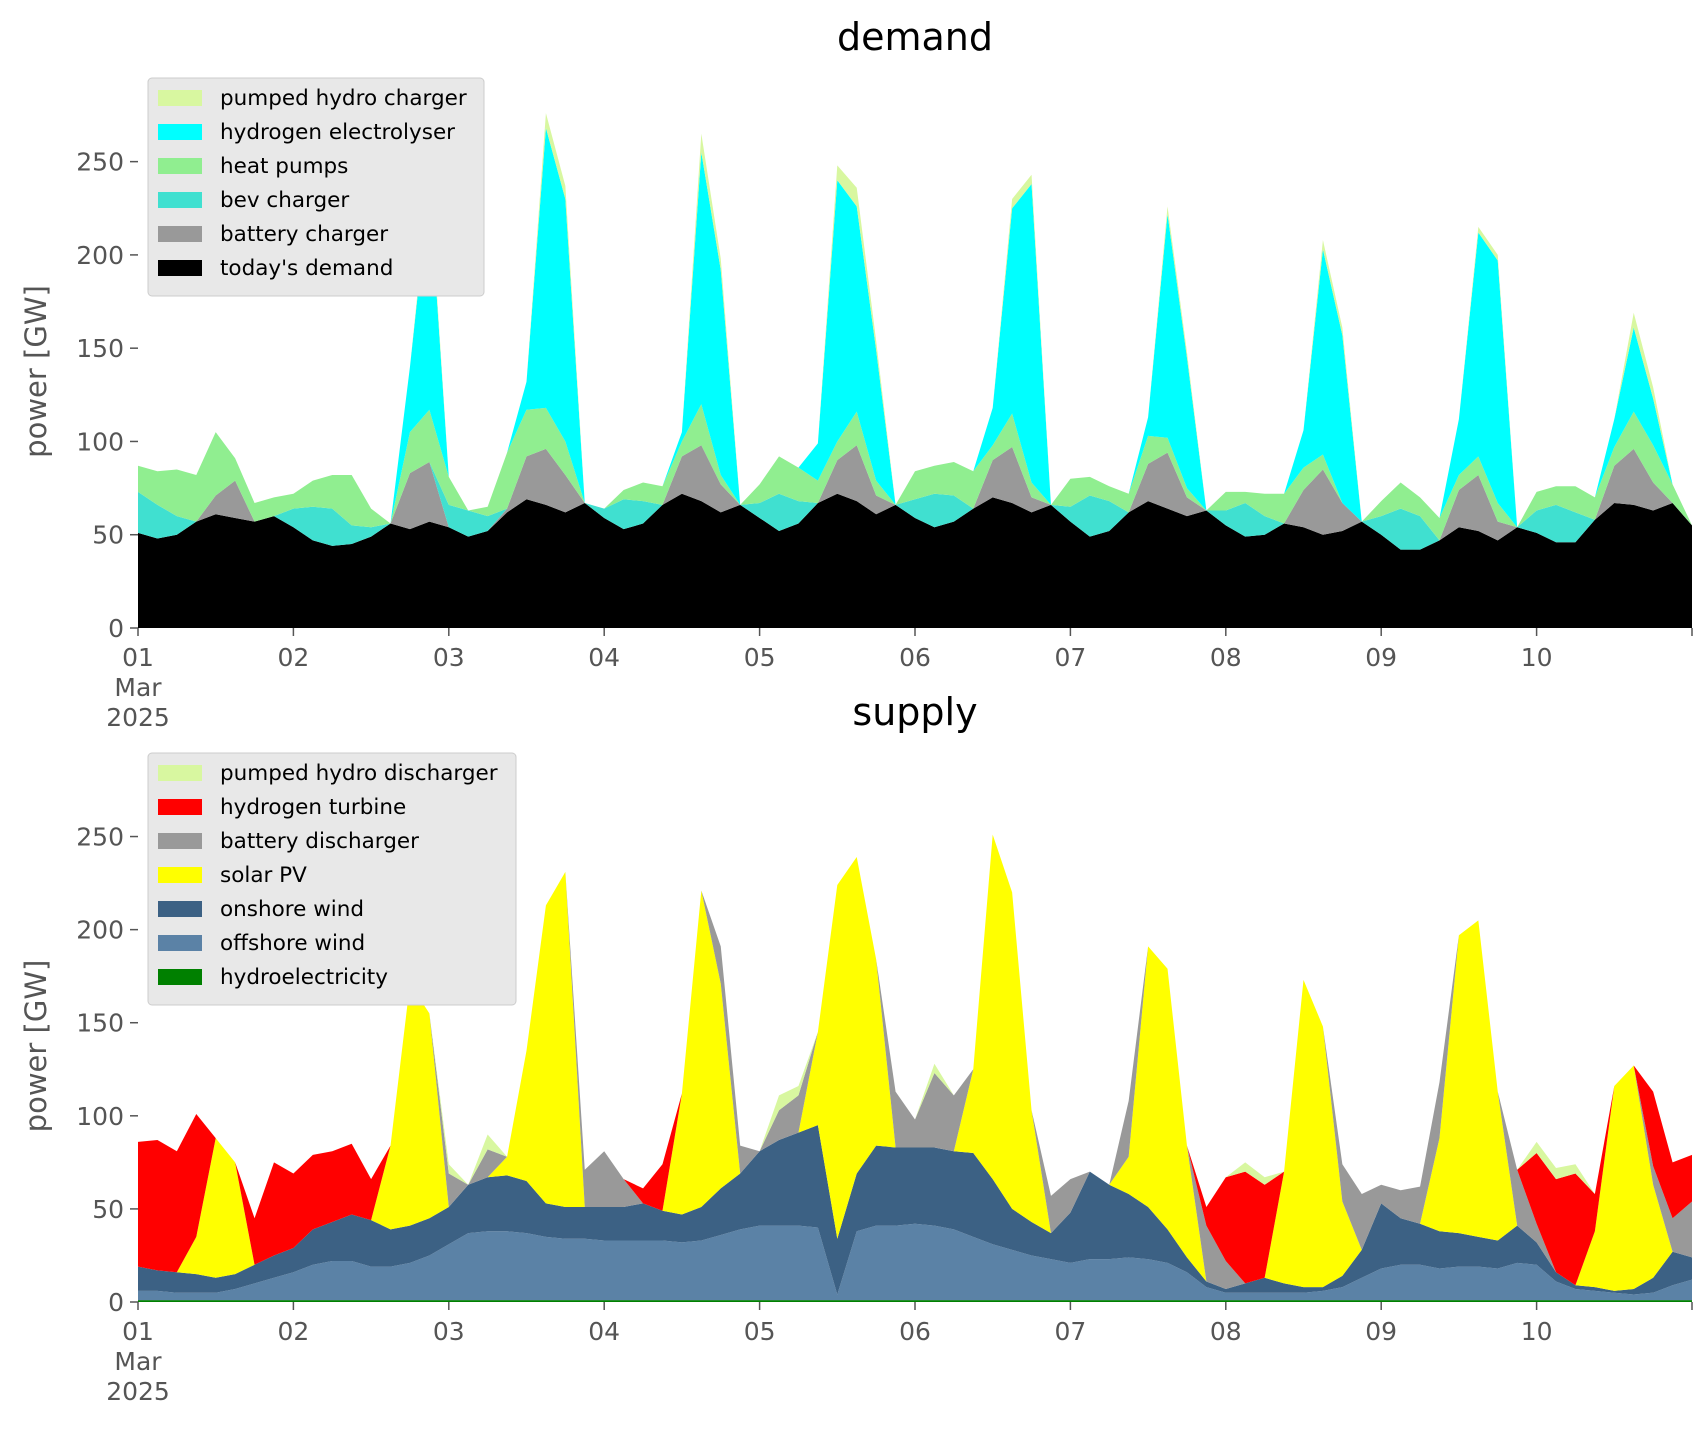 Image resolution: width=1706 pixels, height=1431 pixels. Describe the element at coordinates (284, 200) in the screenshot. I see `legend-label-bev-charger: bev charger` at that location.